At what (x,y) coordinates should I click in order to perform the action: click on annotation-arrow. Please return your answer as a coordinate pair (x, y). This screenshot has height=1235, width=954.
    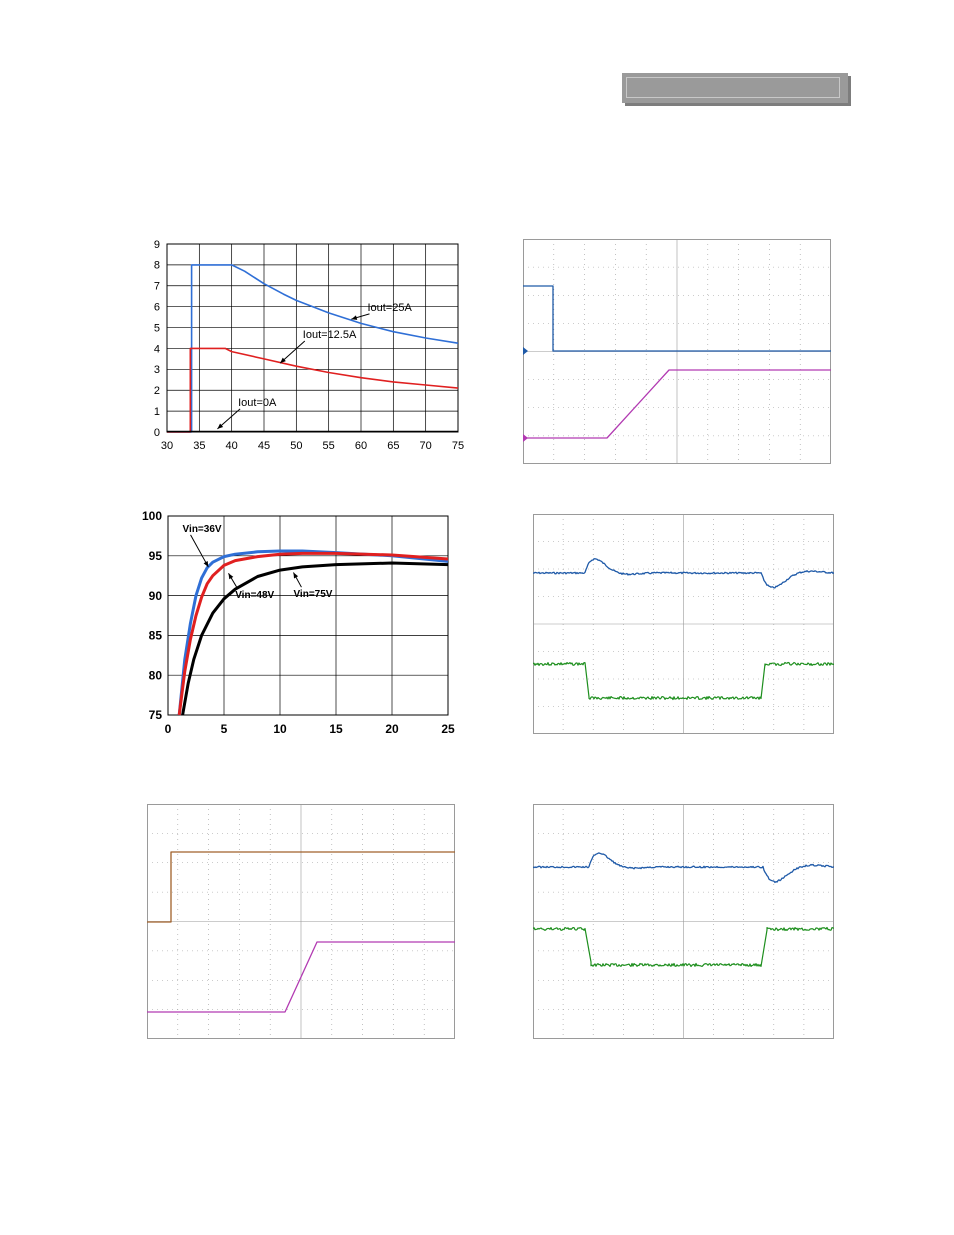
    Looking at the image, I should click on (199, 551).